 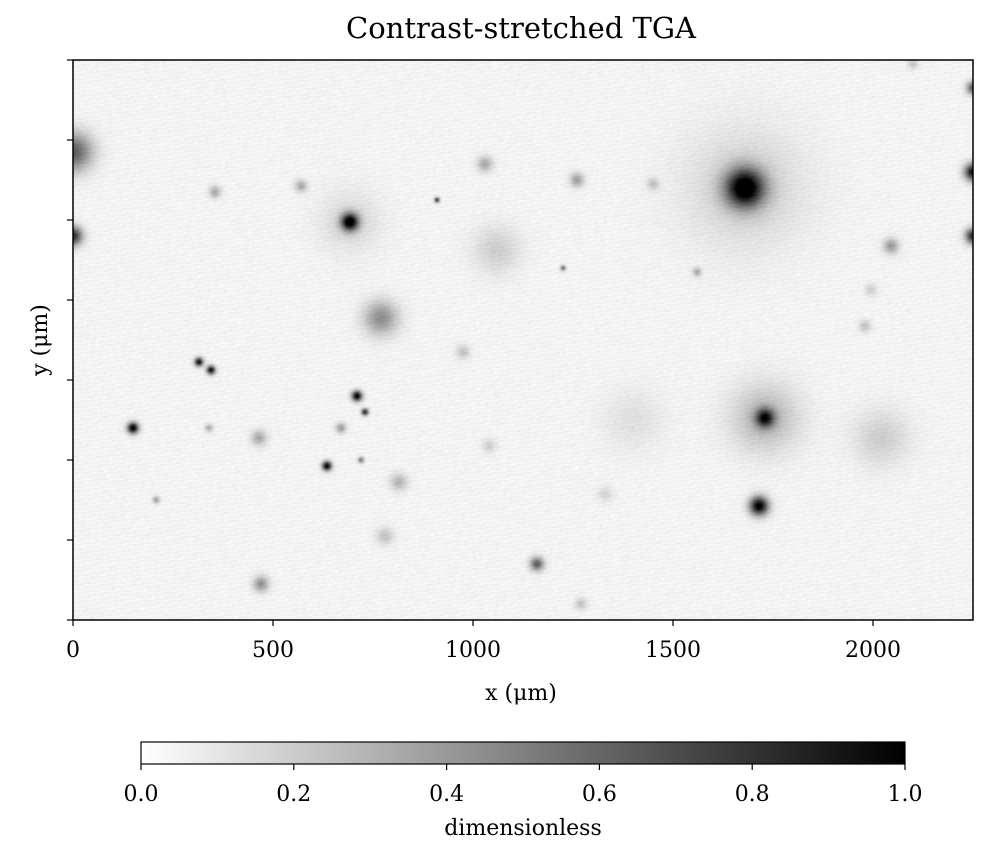 What do you see at coordinates (599, 794) in the screenshot?
I see `colorbar-tick-label: 0.6` at bounding box center [599, 794].